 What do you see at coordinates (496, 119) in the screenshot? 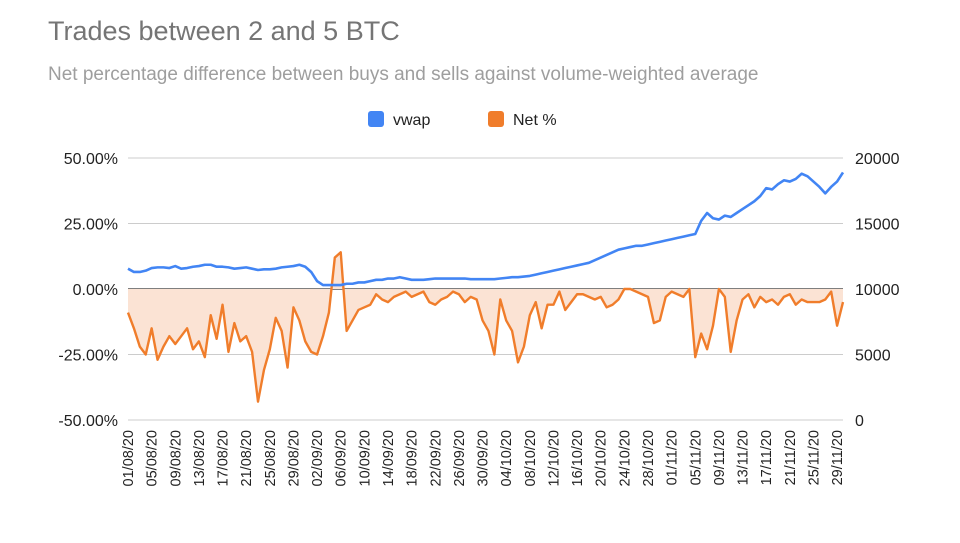
I see `legend-swatch-net` at bounding box center [496, 119].